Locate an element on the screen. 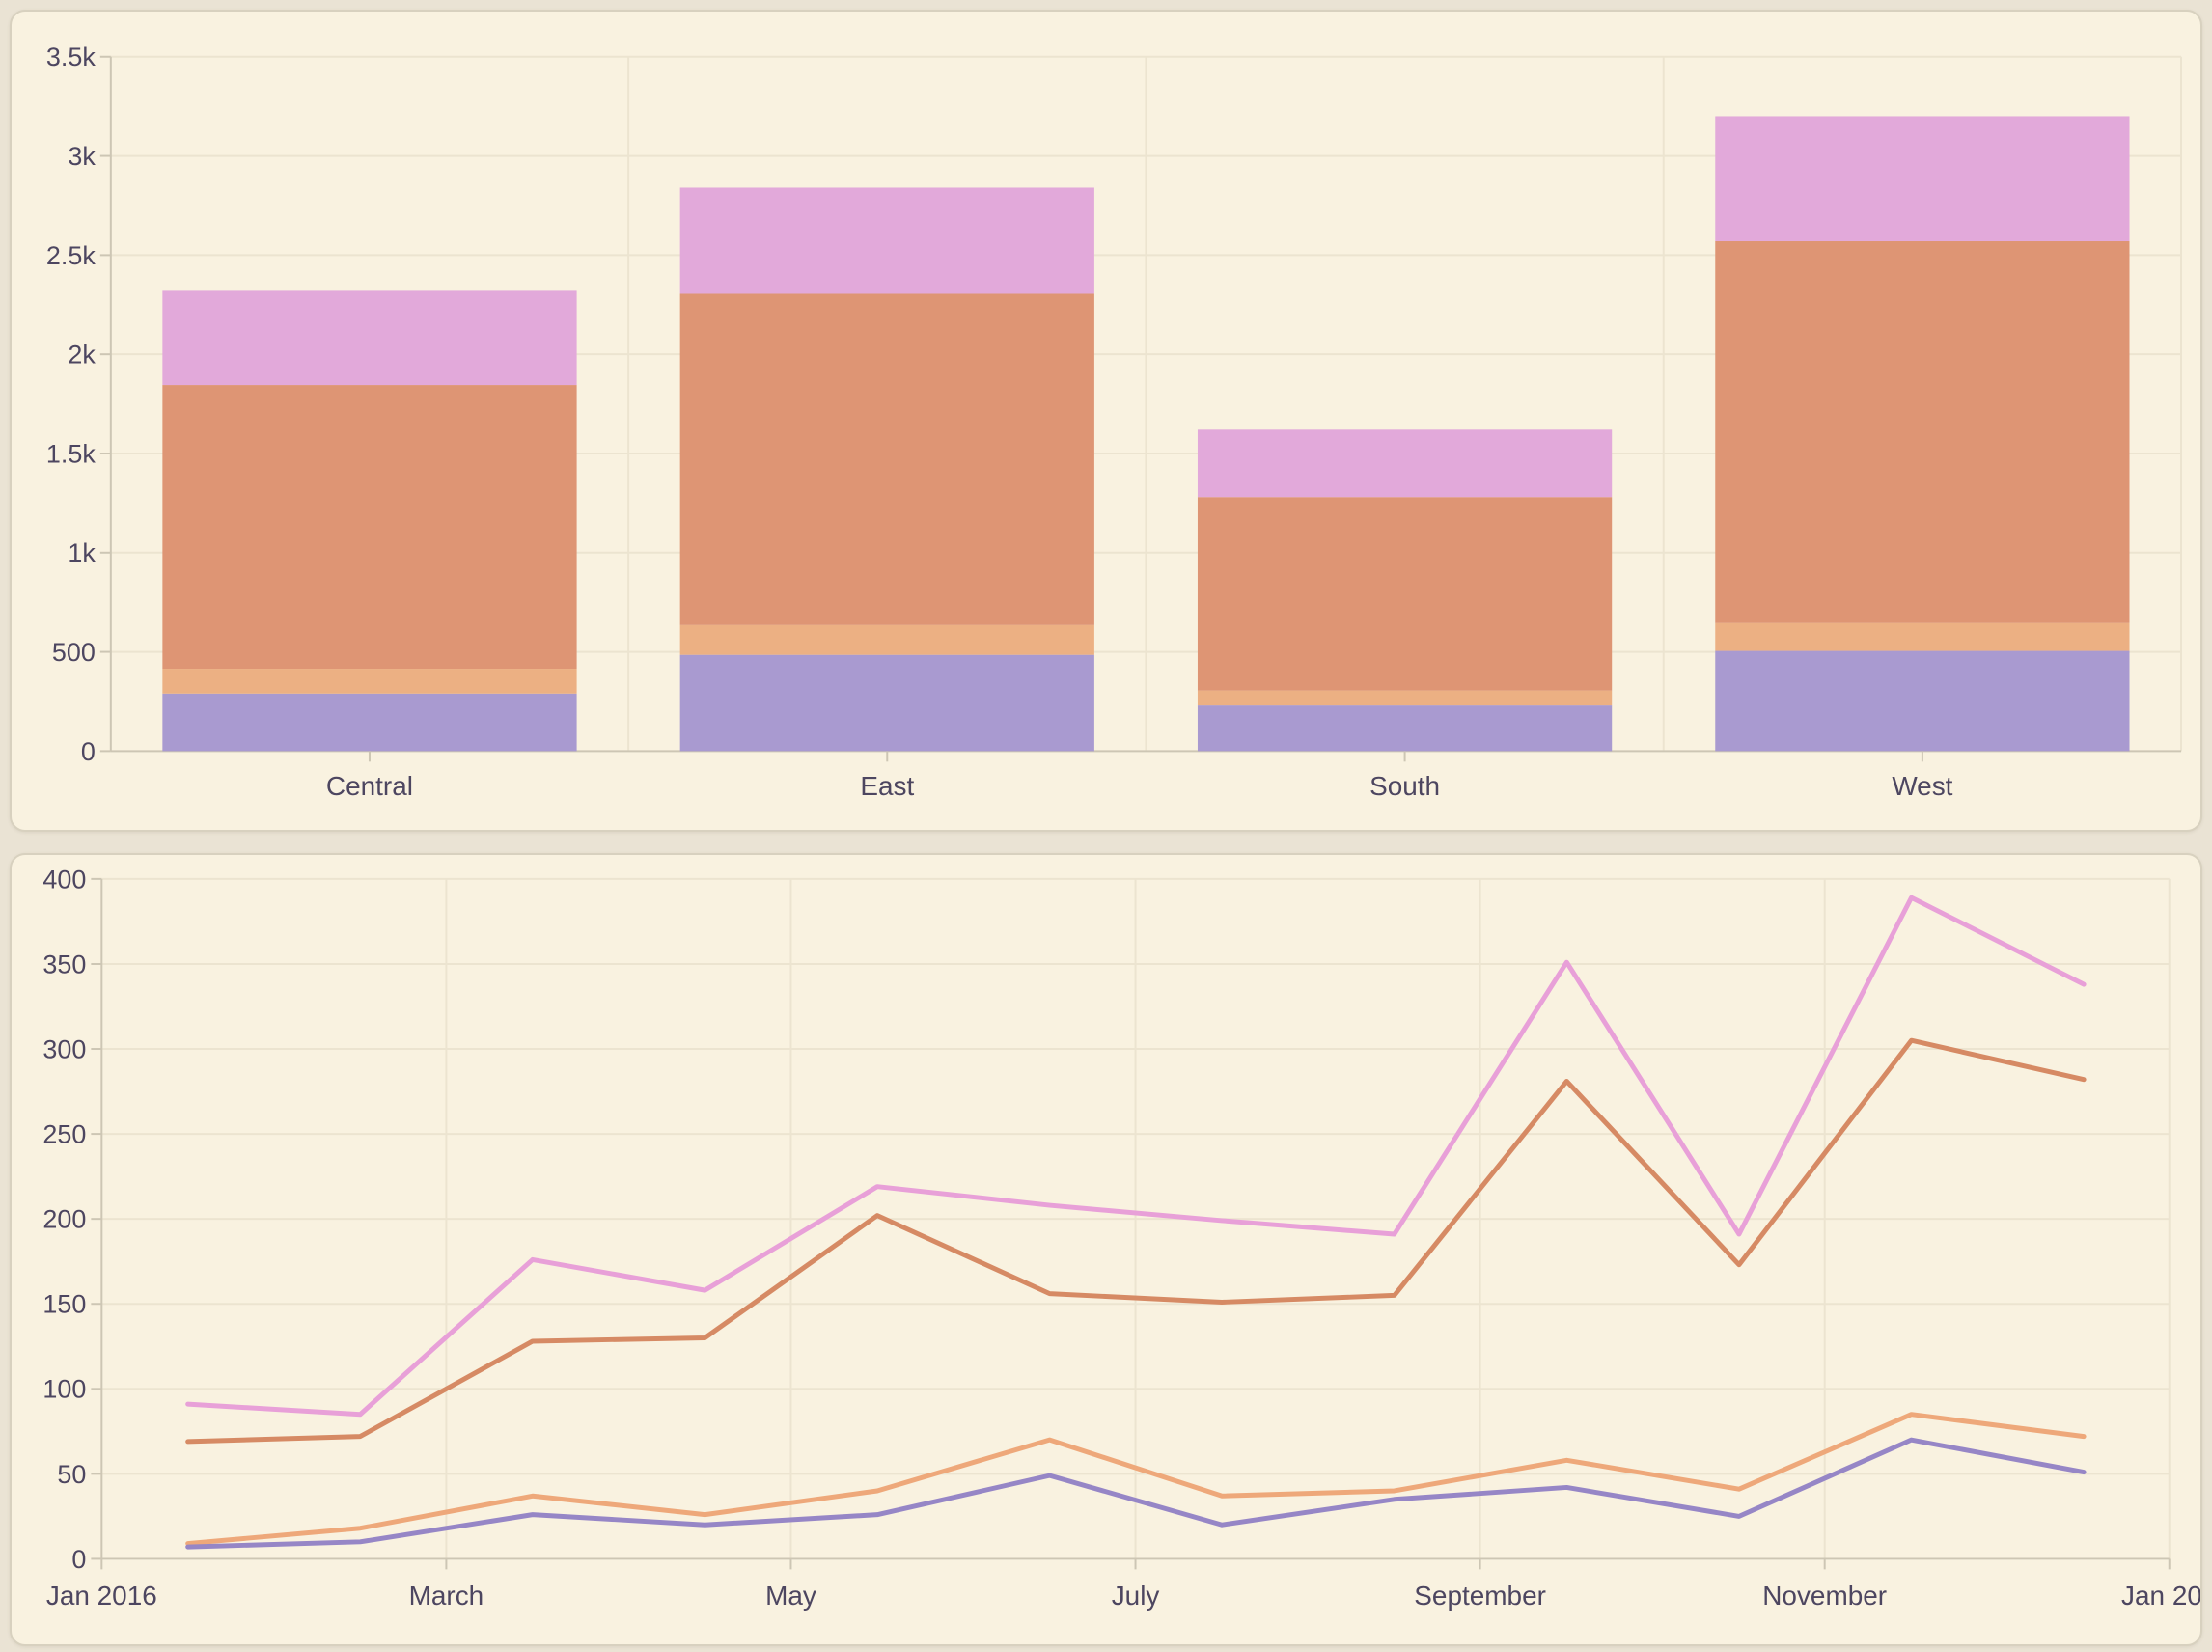 The height and width of the screenshot is (1652, 2212). y-axis-label: 50 is located at coordinates (71, 1474).